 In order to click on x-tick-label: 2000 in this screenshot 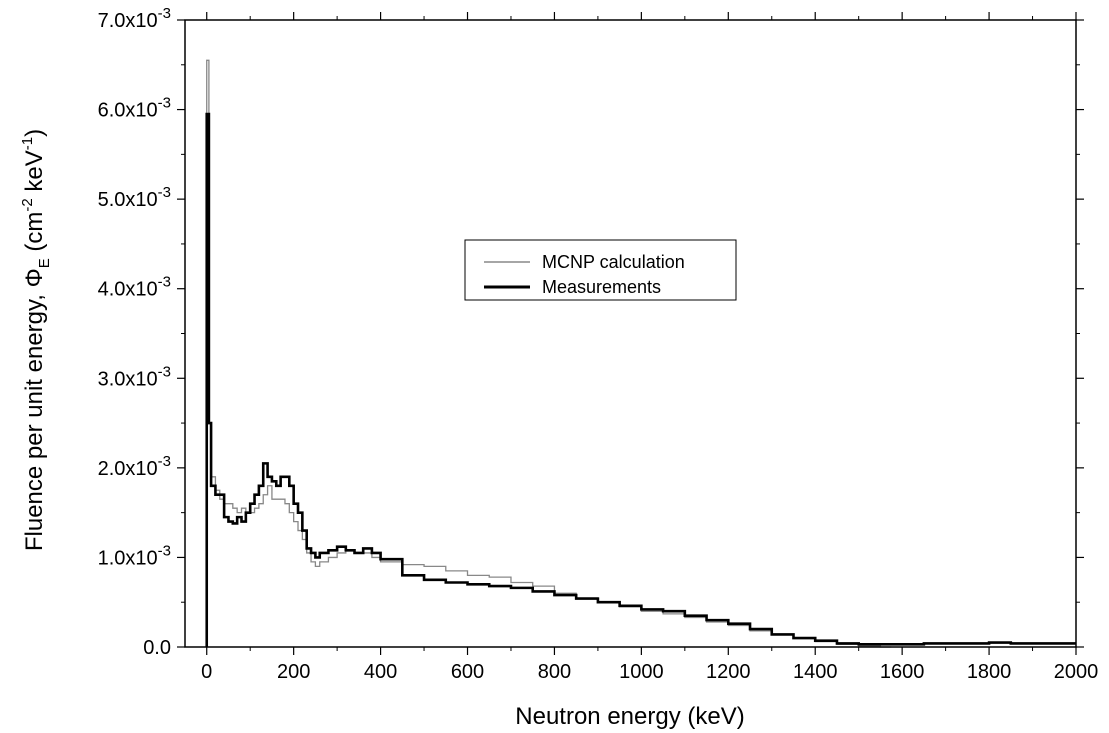, I will do `click(1076, 672)`.